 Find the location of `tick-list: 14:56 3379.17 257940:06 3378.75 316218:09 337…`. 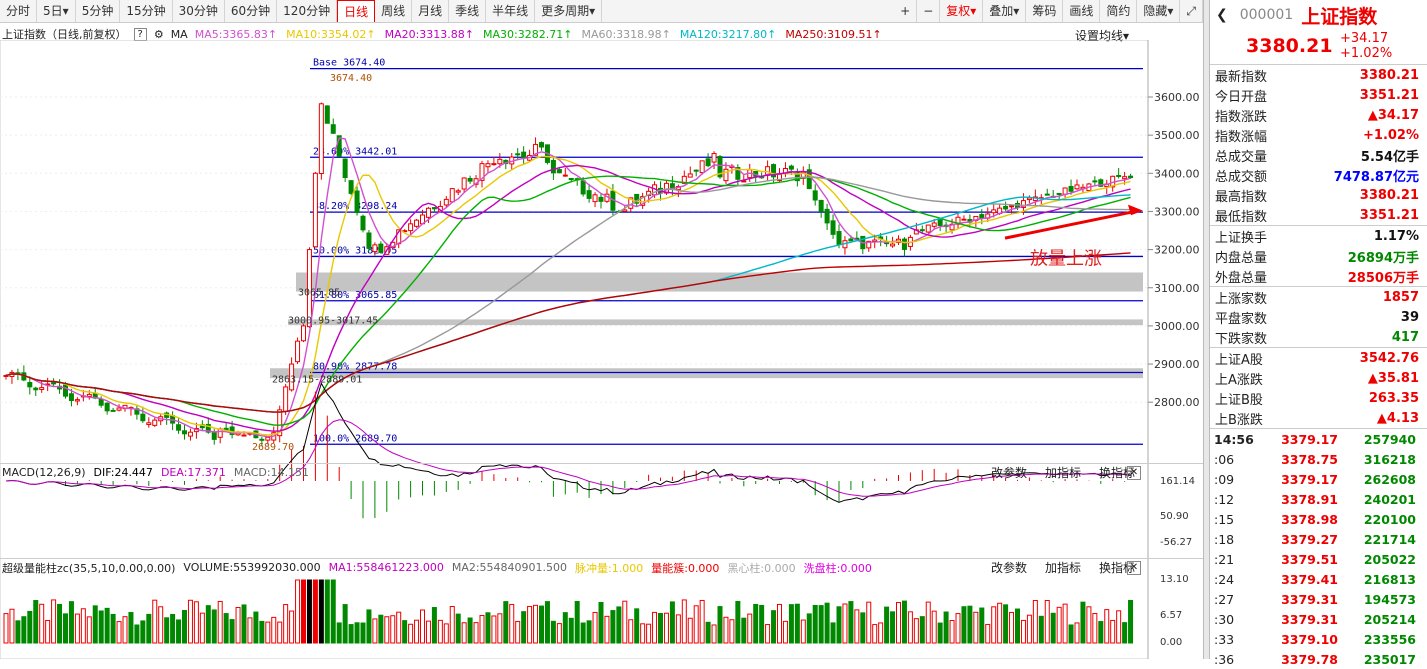

tick-list: 14:56 3379.17 257940:06 3378.75 316218:09 337… is located at coordinates (1318, 548).